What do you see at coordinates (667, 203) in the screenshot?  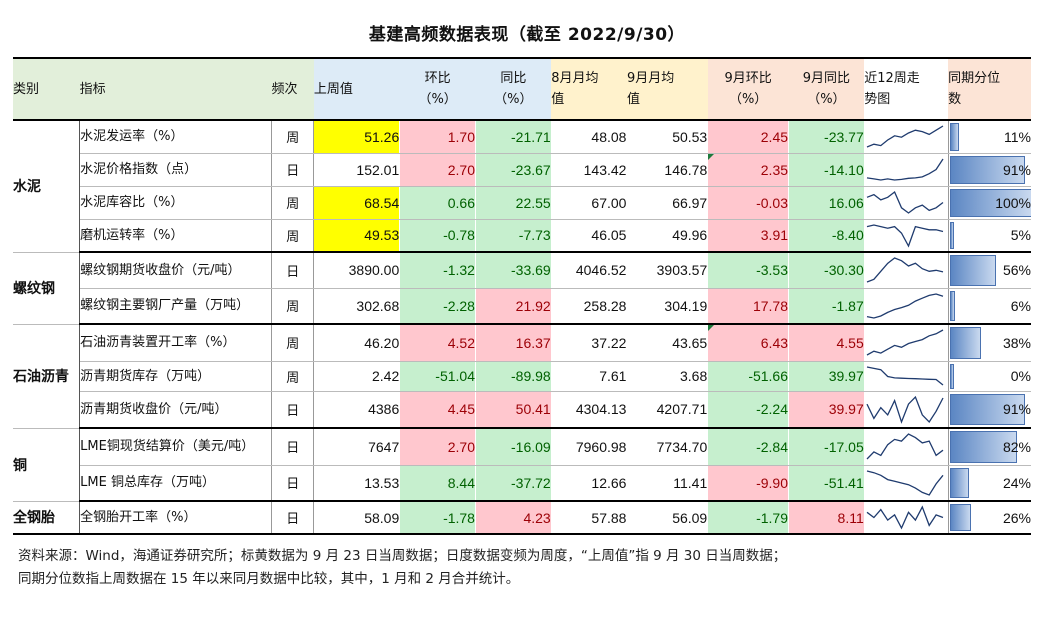 I see `sep-avg-value: 66.97` at bounding box center [667, 203].